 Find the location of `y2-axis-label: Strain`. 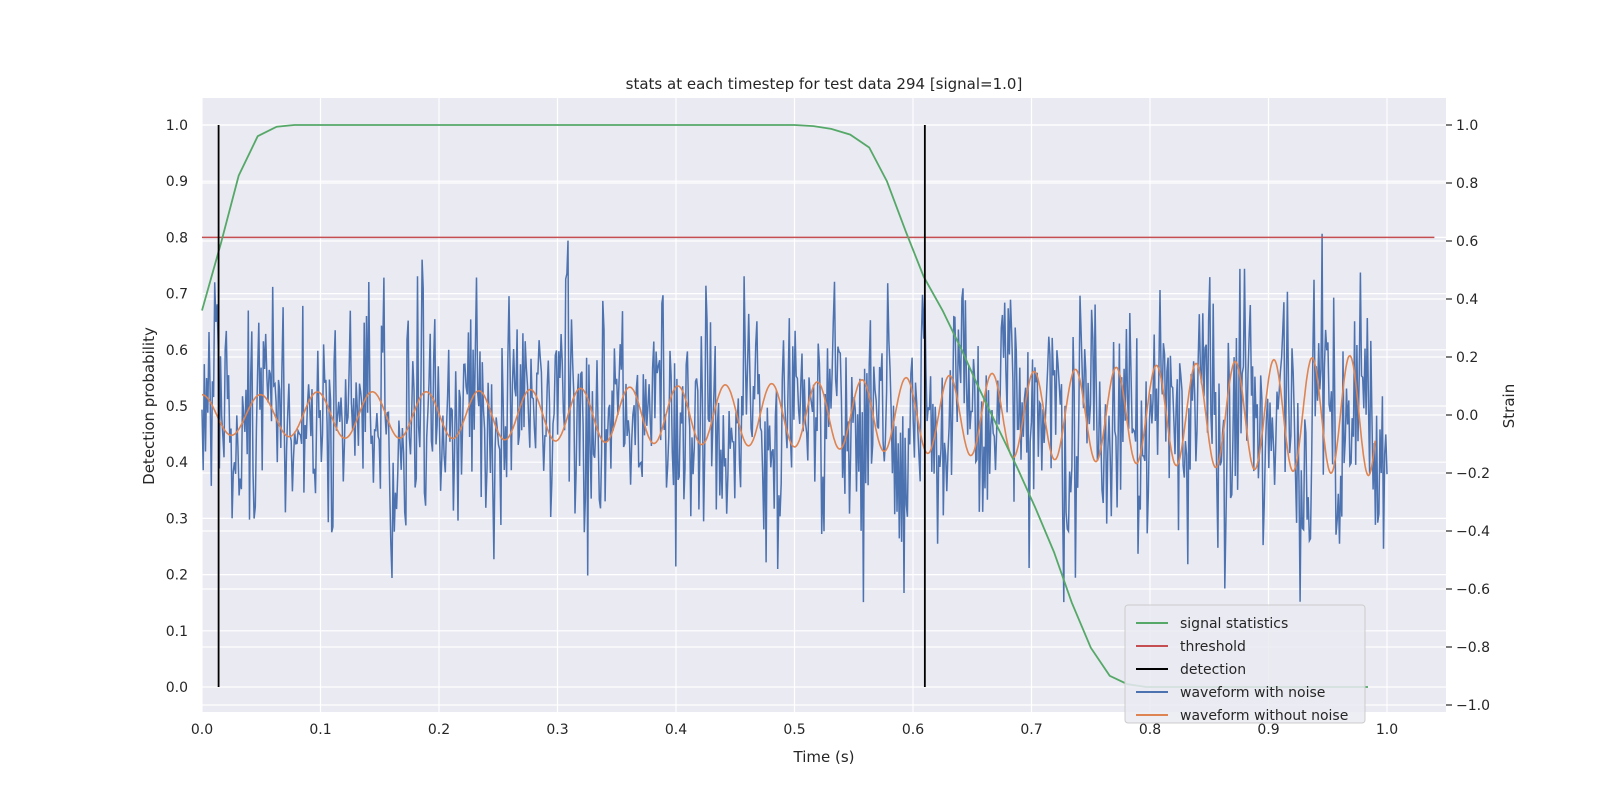

y2-axis-label: Strain is located at coordinates (1509, 406).